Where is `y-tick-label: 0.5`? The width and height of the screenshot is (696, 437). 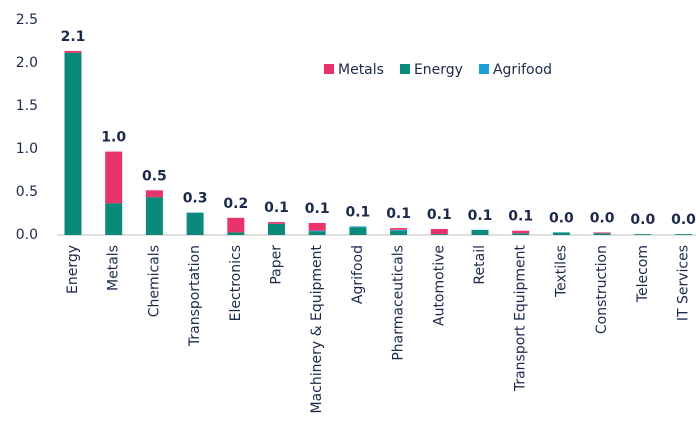 y-tick-label: 0.5 is located at coordinates (27, 192).